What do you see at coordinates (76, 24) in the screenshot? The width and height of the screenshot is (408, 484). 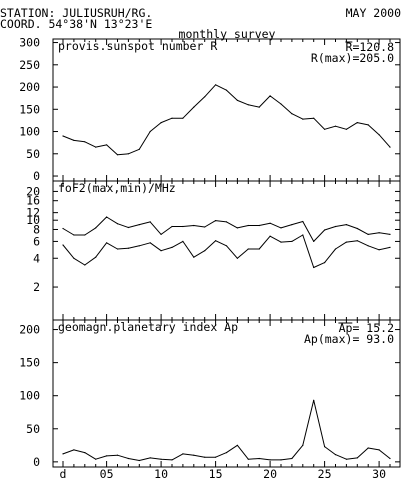 I see `coord-label: COORD. 54°38'N 13°23'E` at bounding box center [76, 24].